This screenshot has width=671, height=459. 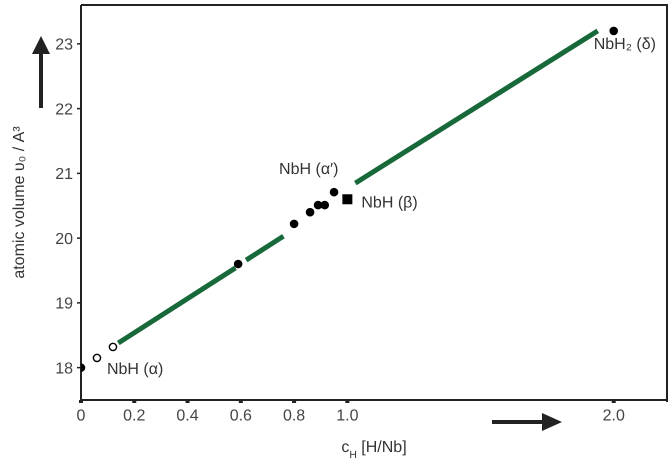 I want to click on x-tick-label: 0.8, so click(x=294, y=415).